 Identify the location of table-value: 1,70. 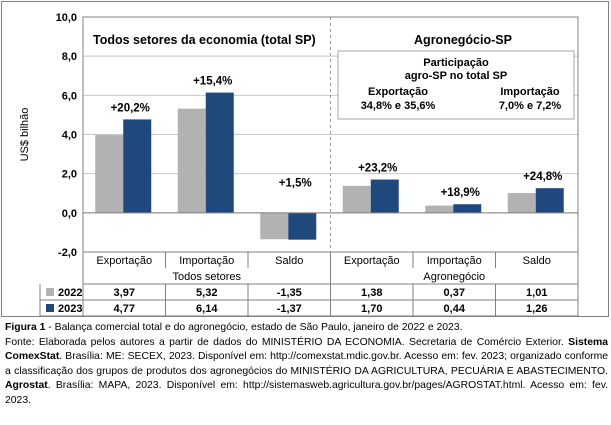
(371, 309).